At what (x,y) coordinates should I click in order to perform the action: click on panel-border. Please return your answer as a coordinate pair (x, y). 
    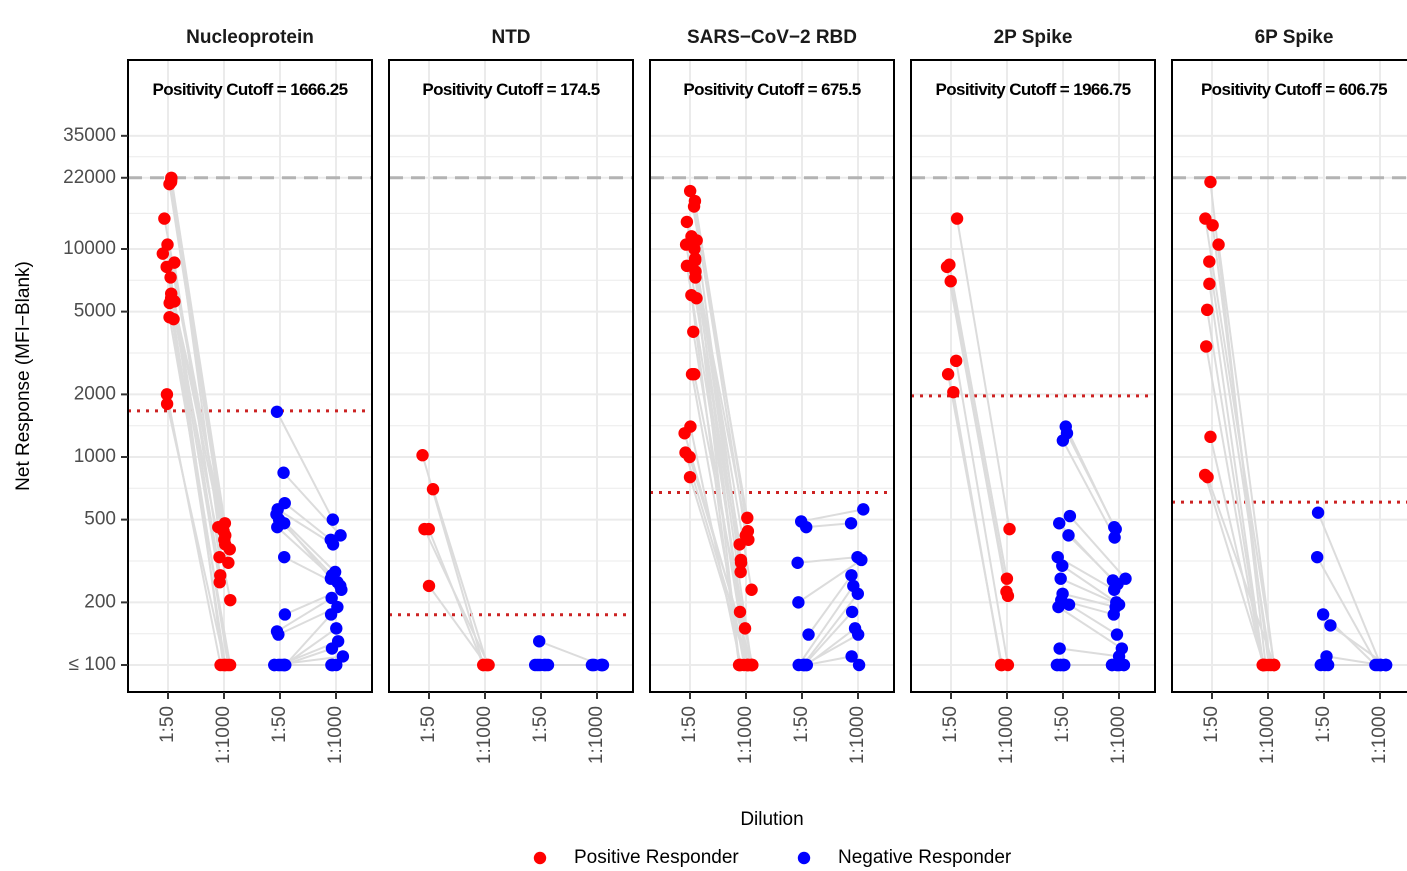
    Looking at the image, I should click on (1033, 376).